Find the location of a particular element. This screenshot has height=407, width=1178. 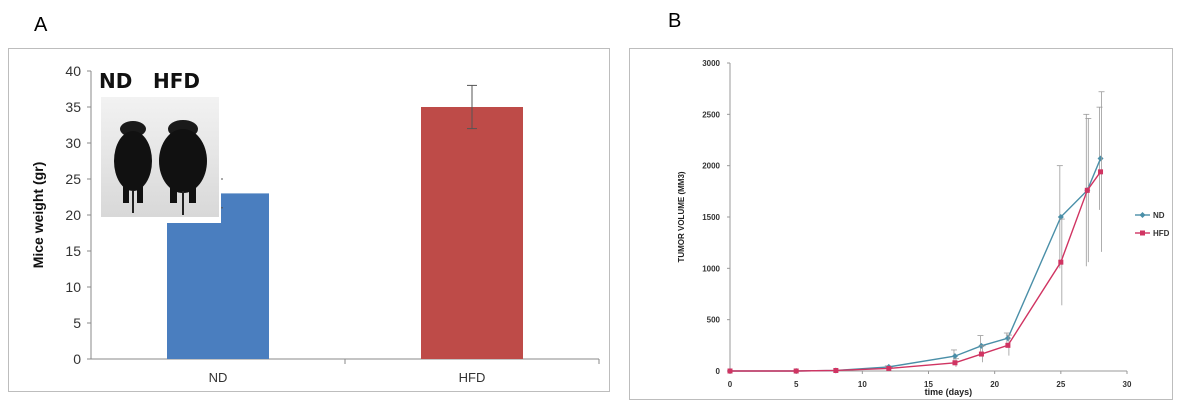

x-tick-label: 15 is located at coordinates (928, 384).